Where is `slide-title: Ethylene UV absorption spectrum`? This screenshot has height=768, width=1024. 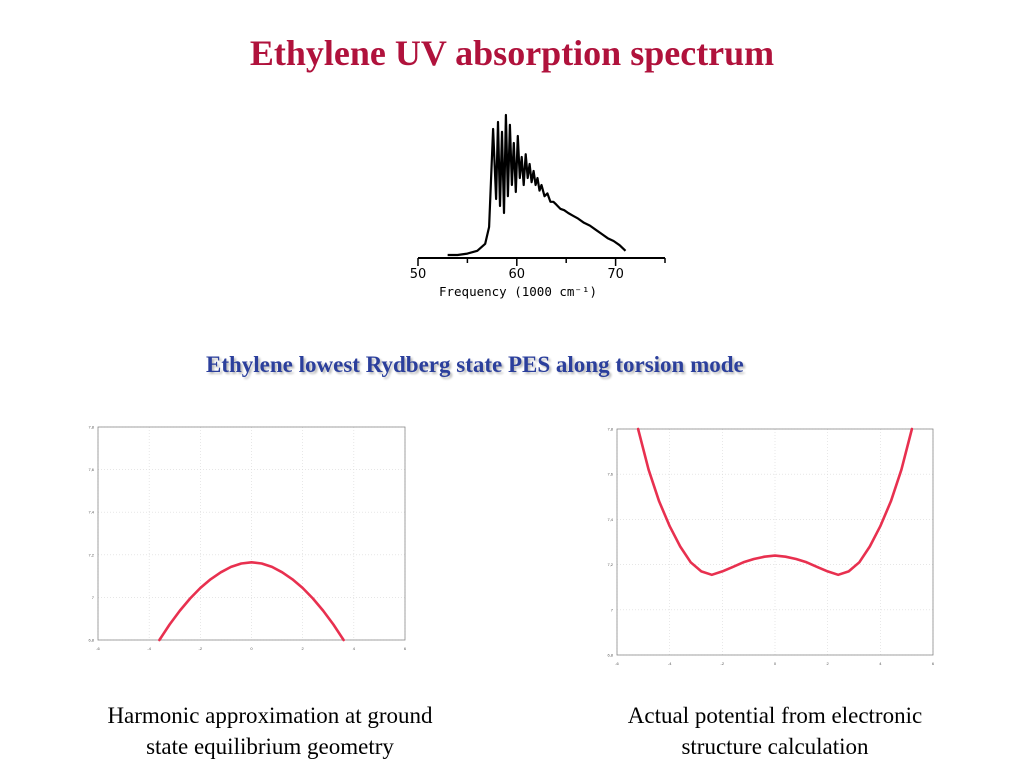
slide-title: Ethylene UV absorption spectrum is located at coordinates (512, 53).